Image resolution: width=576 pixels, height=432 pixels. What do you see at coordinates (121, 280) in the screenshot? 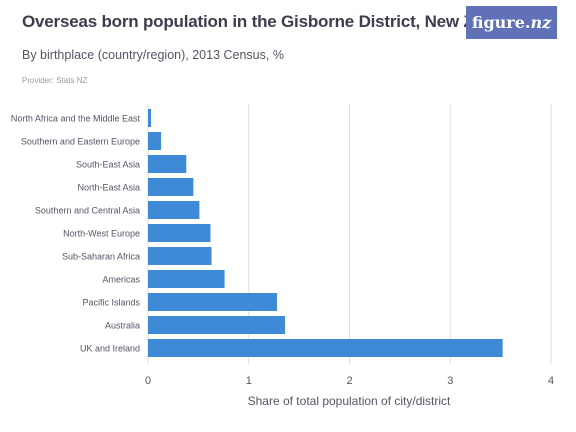
I see `category-label-7: Americas` at bounding box center [121, 280].